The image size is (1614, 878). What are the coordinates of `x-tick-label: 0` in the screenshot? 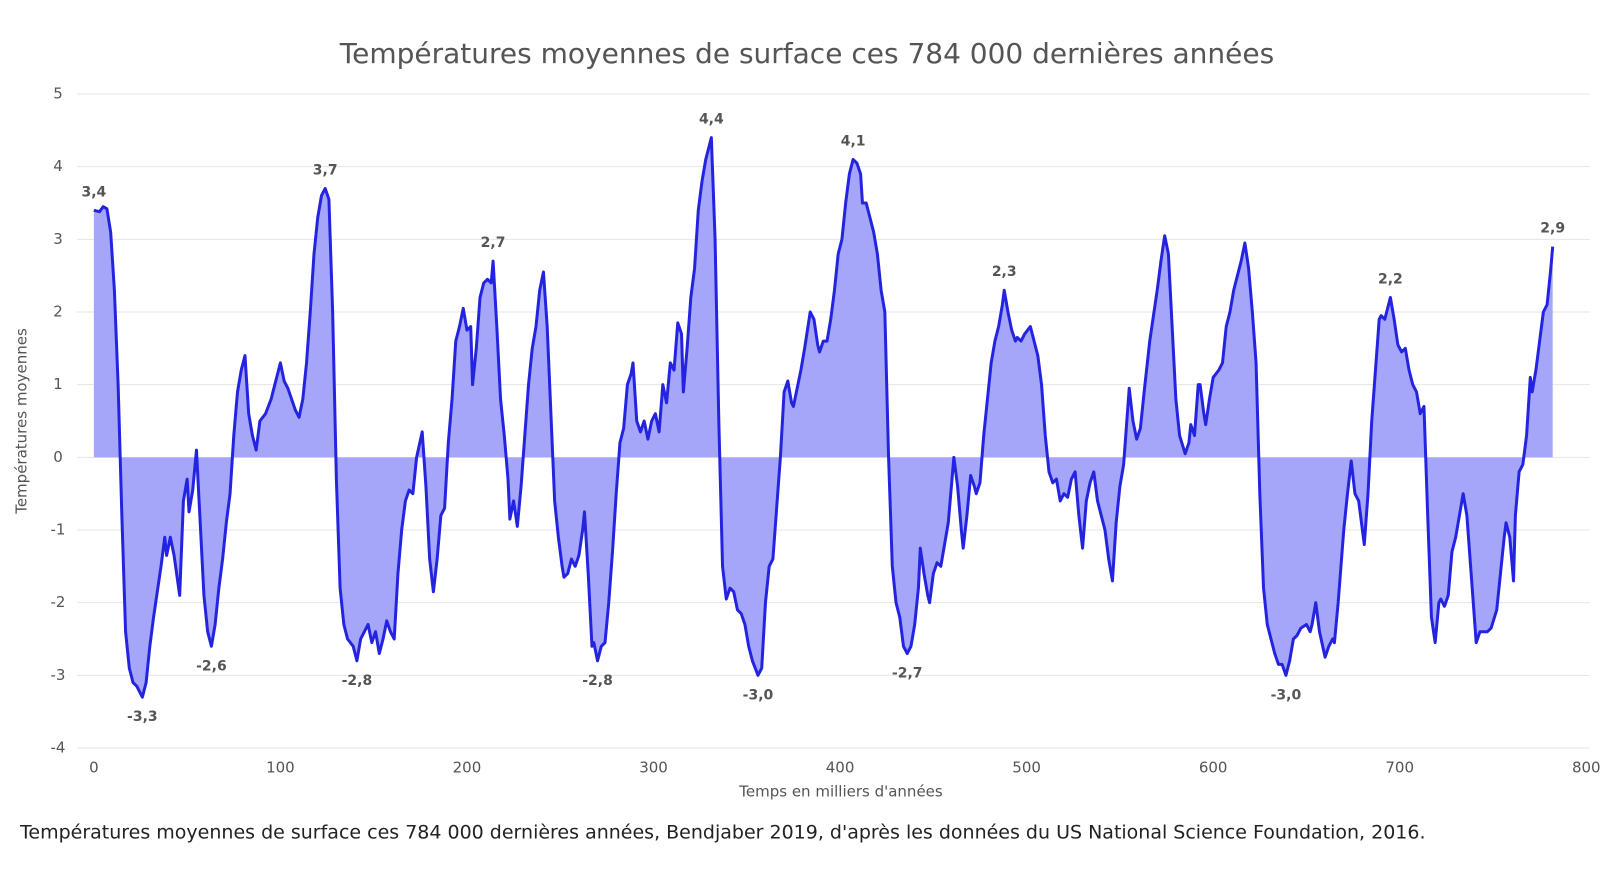 It's located at (94, 768).